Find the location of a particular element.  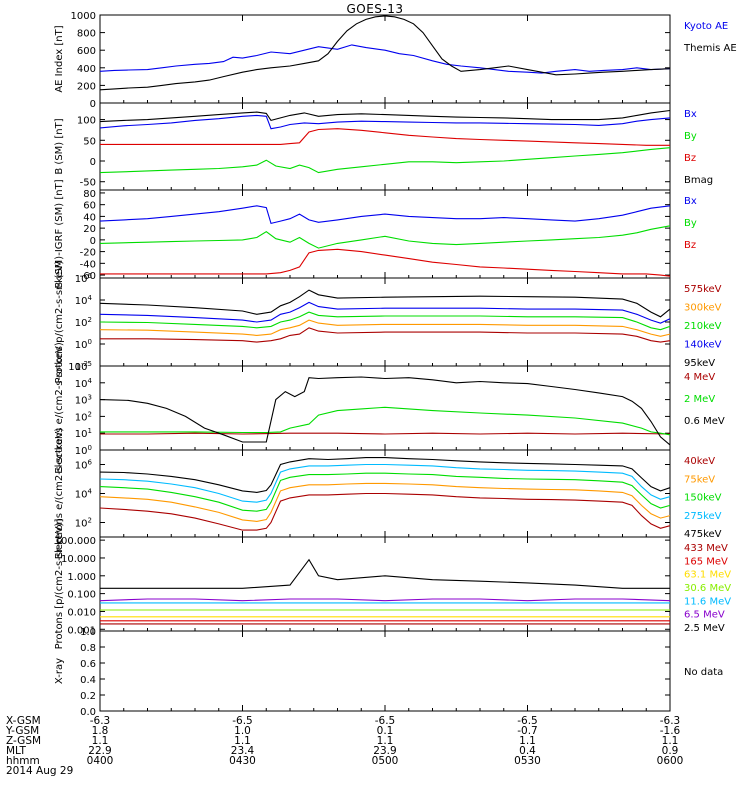

y-tick-label: 1000 is located at coordinates (83, 16).